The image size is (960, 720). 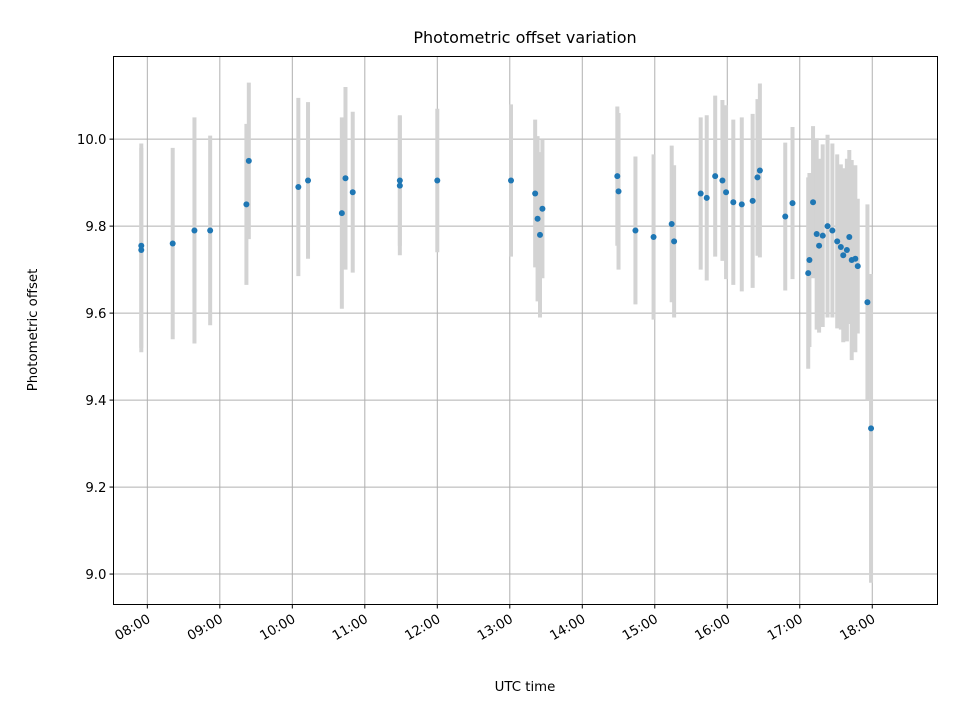 I want to click on y-tick-label: 10.0, so click(x=92, y=140).